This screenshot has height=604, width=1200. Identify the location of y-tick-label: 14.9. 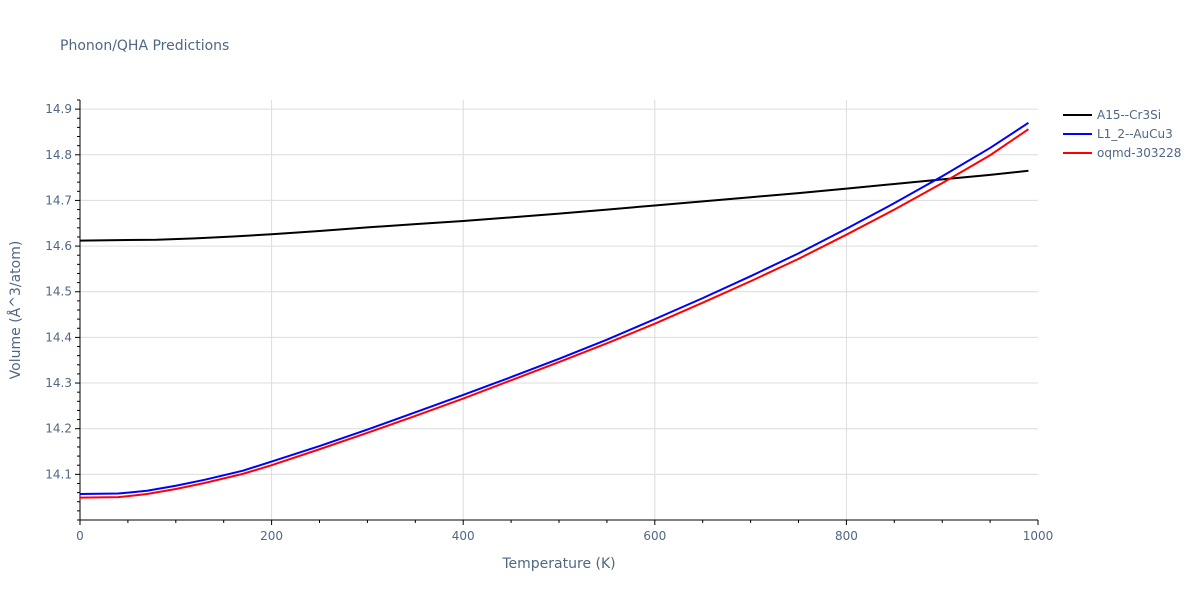
(58, 109).